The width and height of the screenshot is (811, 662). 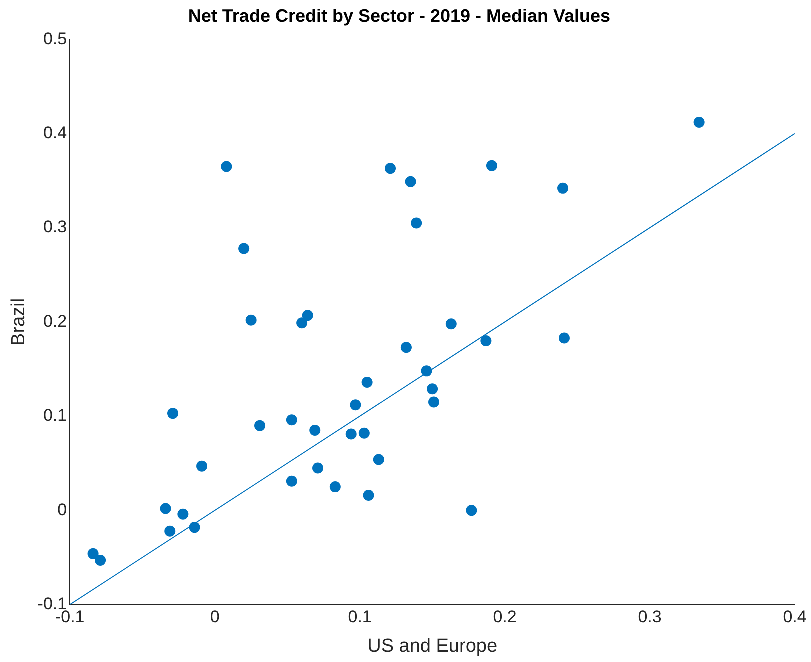 What do you see at coordinates (360, 617) in the screenshot?
I see `x-tick-label: 0.1` at bounding box center [360, 617].